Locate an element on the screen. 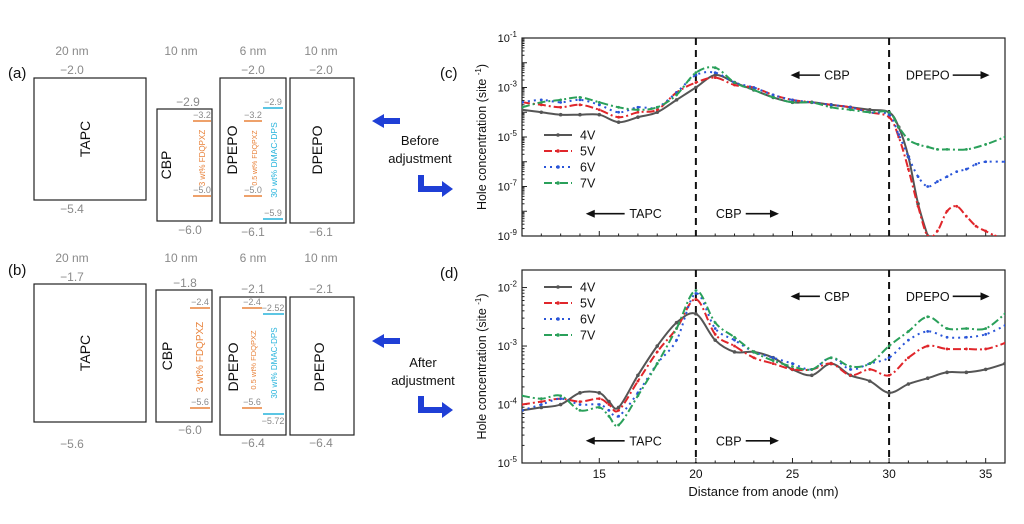  layer-name: DPEPO is located at coordinates (233, 366).